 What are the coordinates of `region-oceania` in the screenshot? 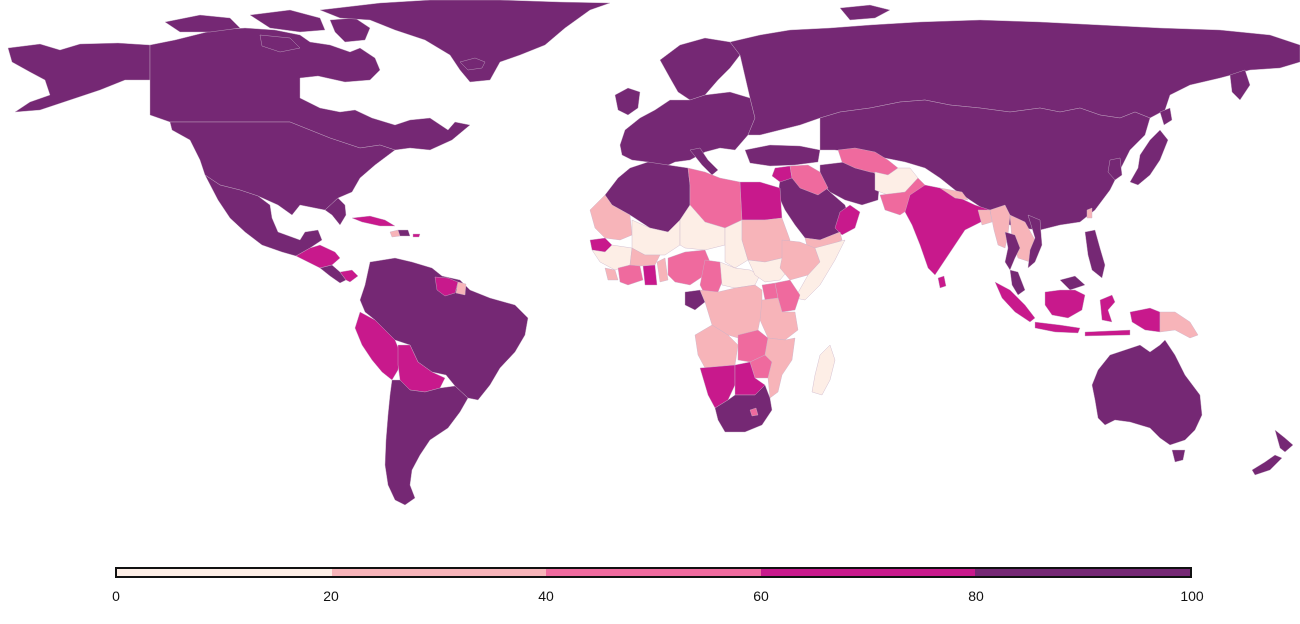 It's located at (1192, 407).